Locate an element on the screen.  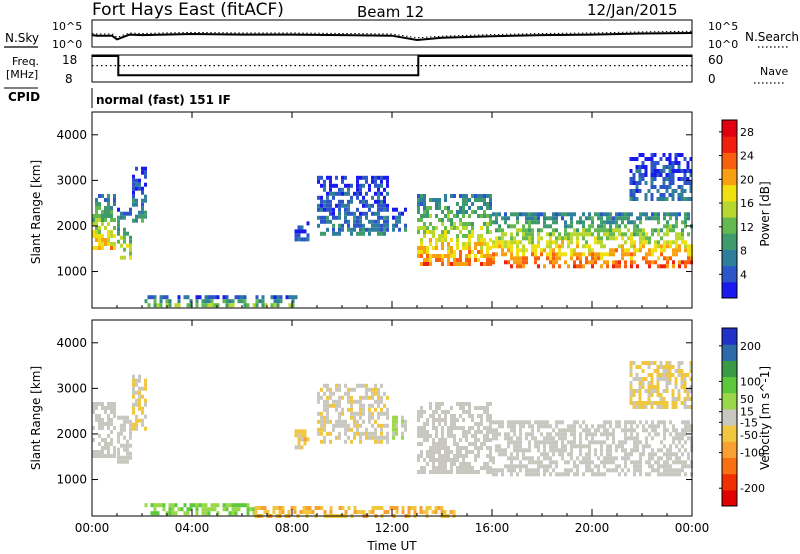
colorbar-tick-label: 4 is located at coordinates (743, 274).